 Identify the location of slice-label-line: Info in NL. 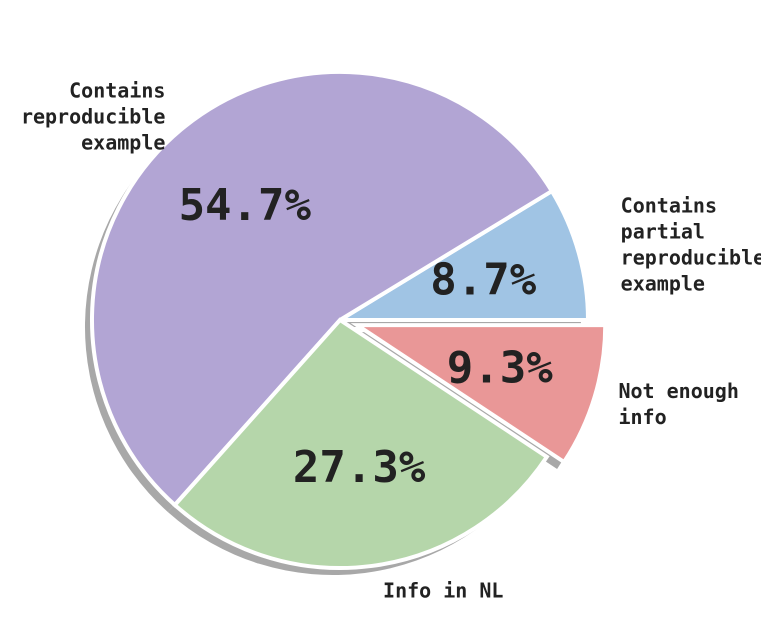
(443, 591).